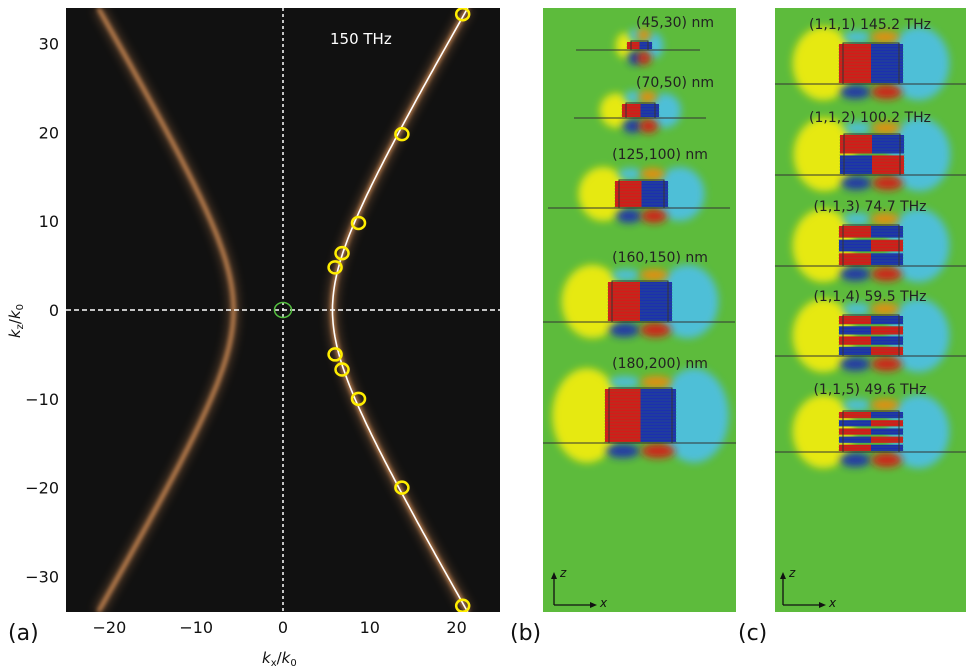 The width and height of the screenshot is (971, 667). What do you see at coordinates (42, 399) in the screenshot?
I see `y-tick-label: −10` at bounding box center [42, 399].